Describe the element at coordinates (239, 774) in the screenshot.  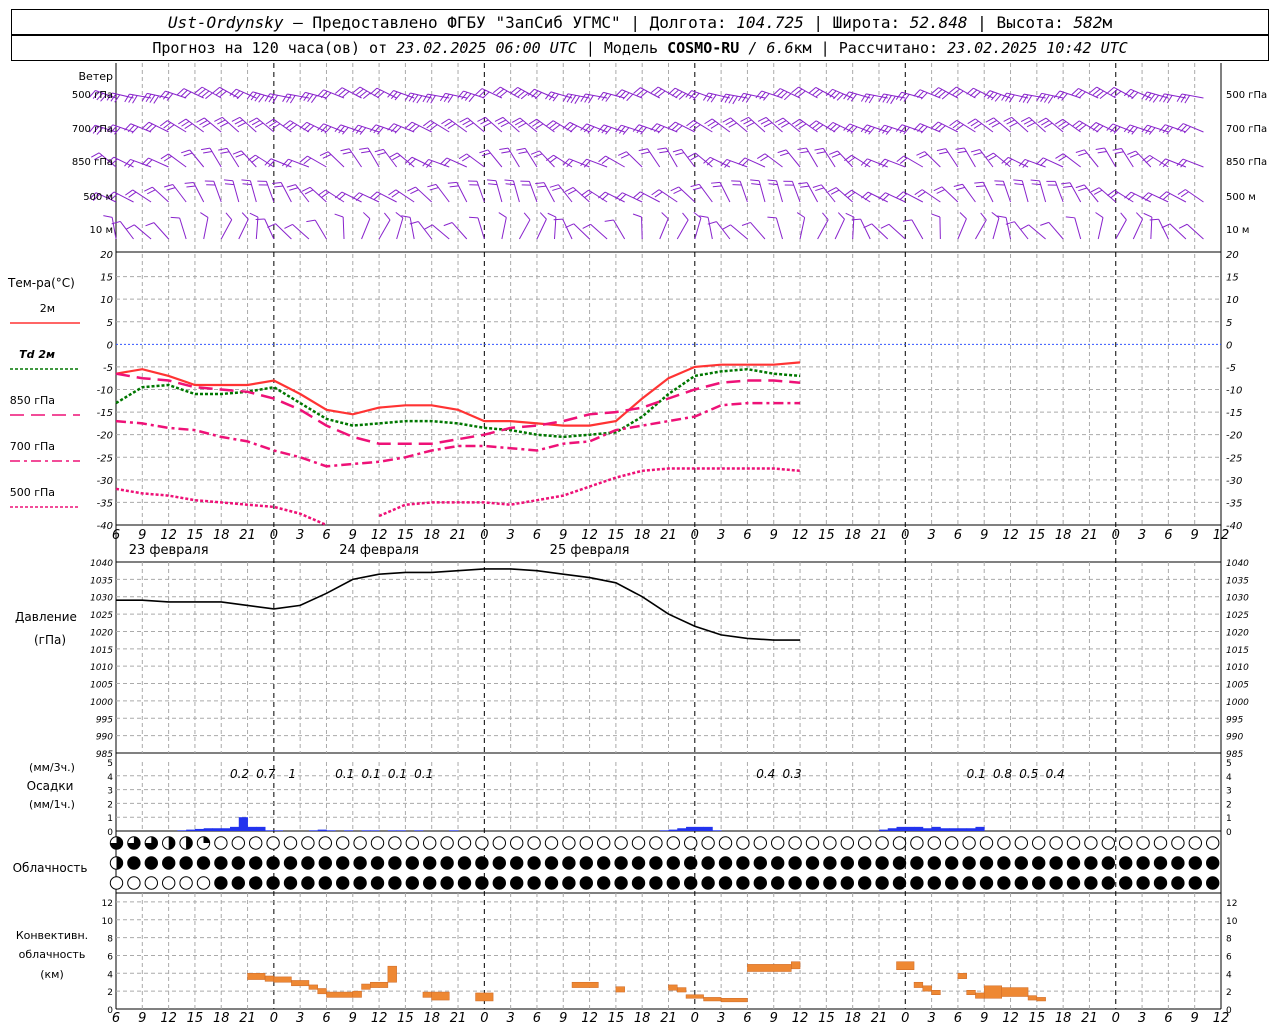
I see `precip-total-label: 0.2` at that location.